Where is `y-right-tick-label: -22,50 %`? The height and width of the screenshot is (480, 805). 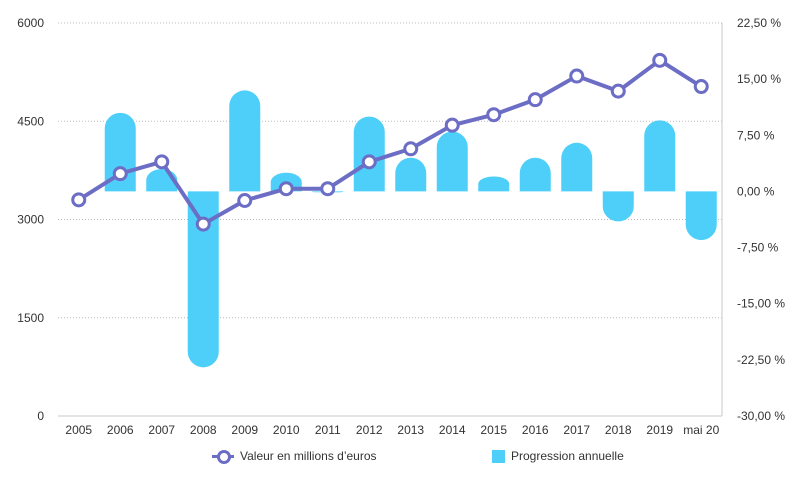 y-right-tick-label: -22,50 % is located at coordinates (761, 360).